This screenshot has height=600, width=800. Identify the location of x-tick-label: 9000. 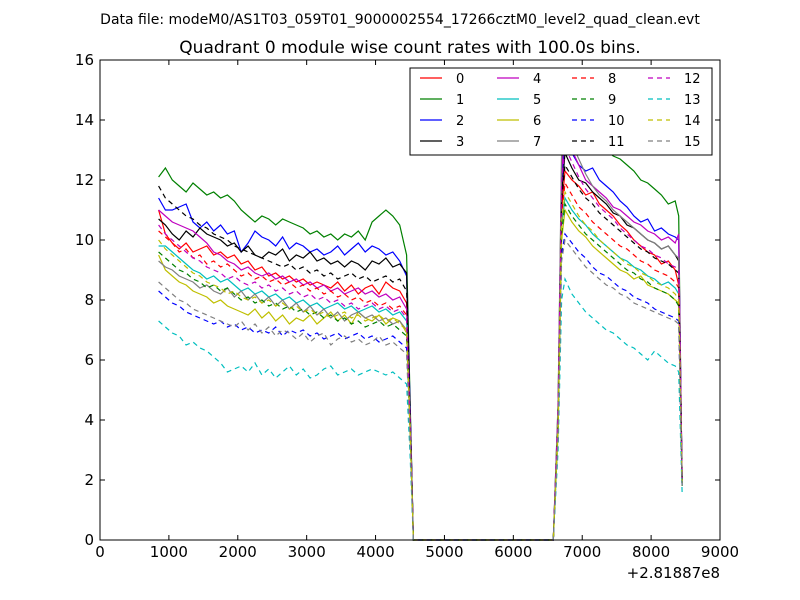
(720, 552).